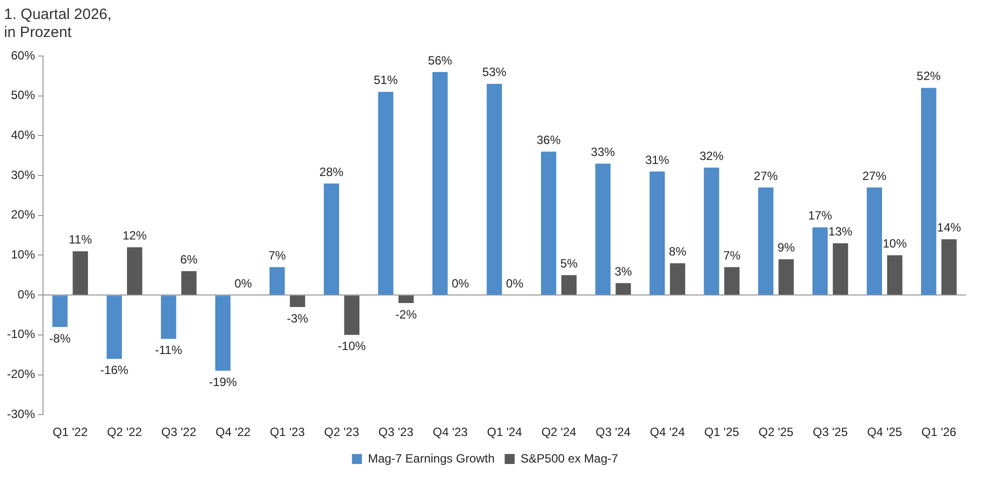 The height and width of the screenshot is (479, 982). Describe the element at coordinates (504, 432) in the screenshot. I see `x-tick-label: Q1 '24` at that location.